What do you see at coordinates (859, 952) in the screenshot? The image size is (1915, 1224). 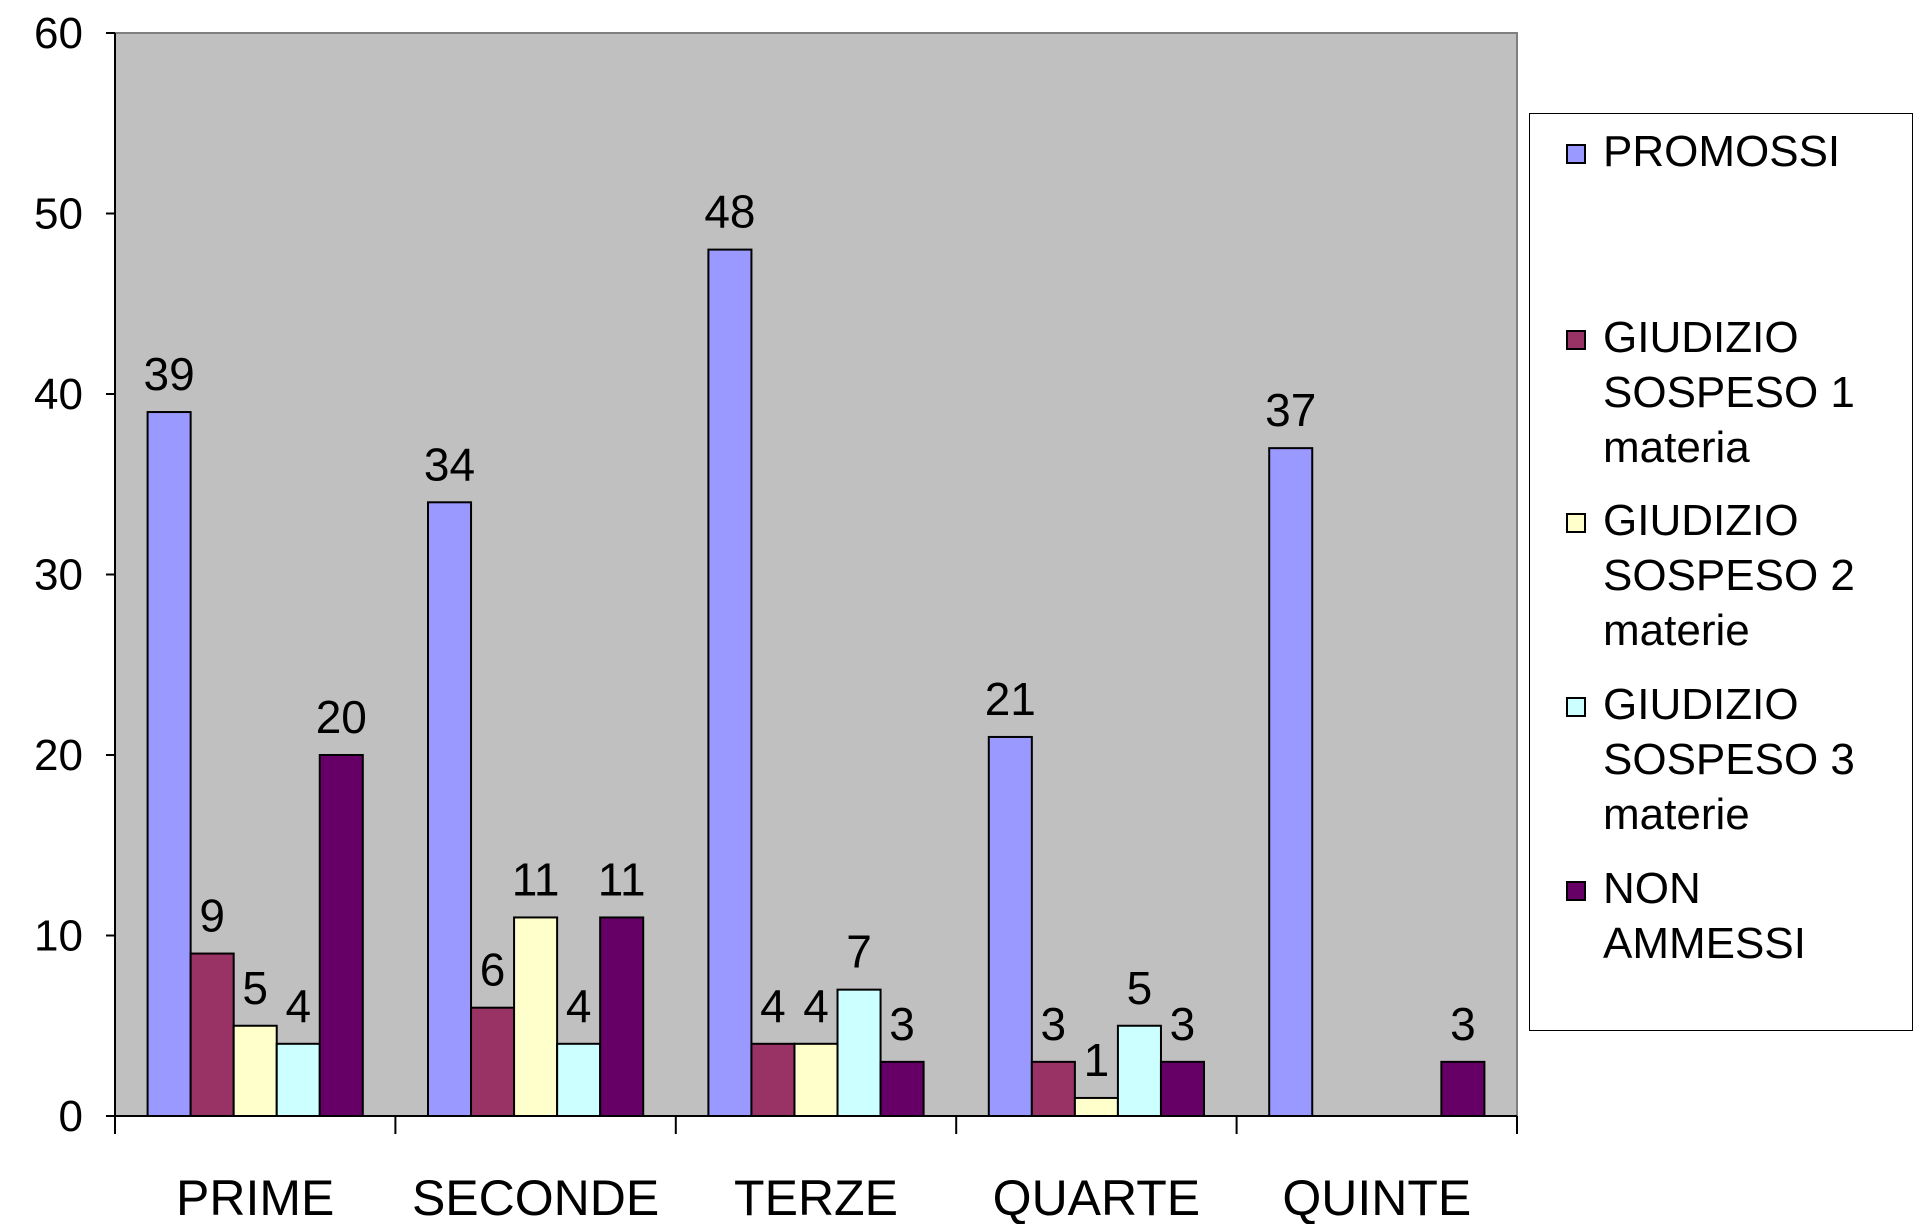 I see `data-label: 7` at bounding box center [859, 952].